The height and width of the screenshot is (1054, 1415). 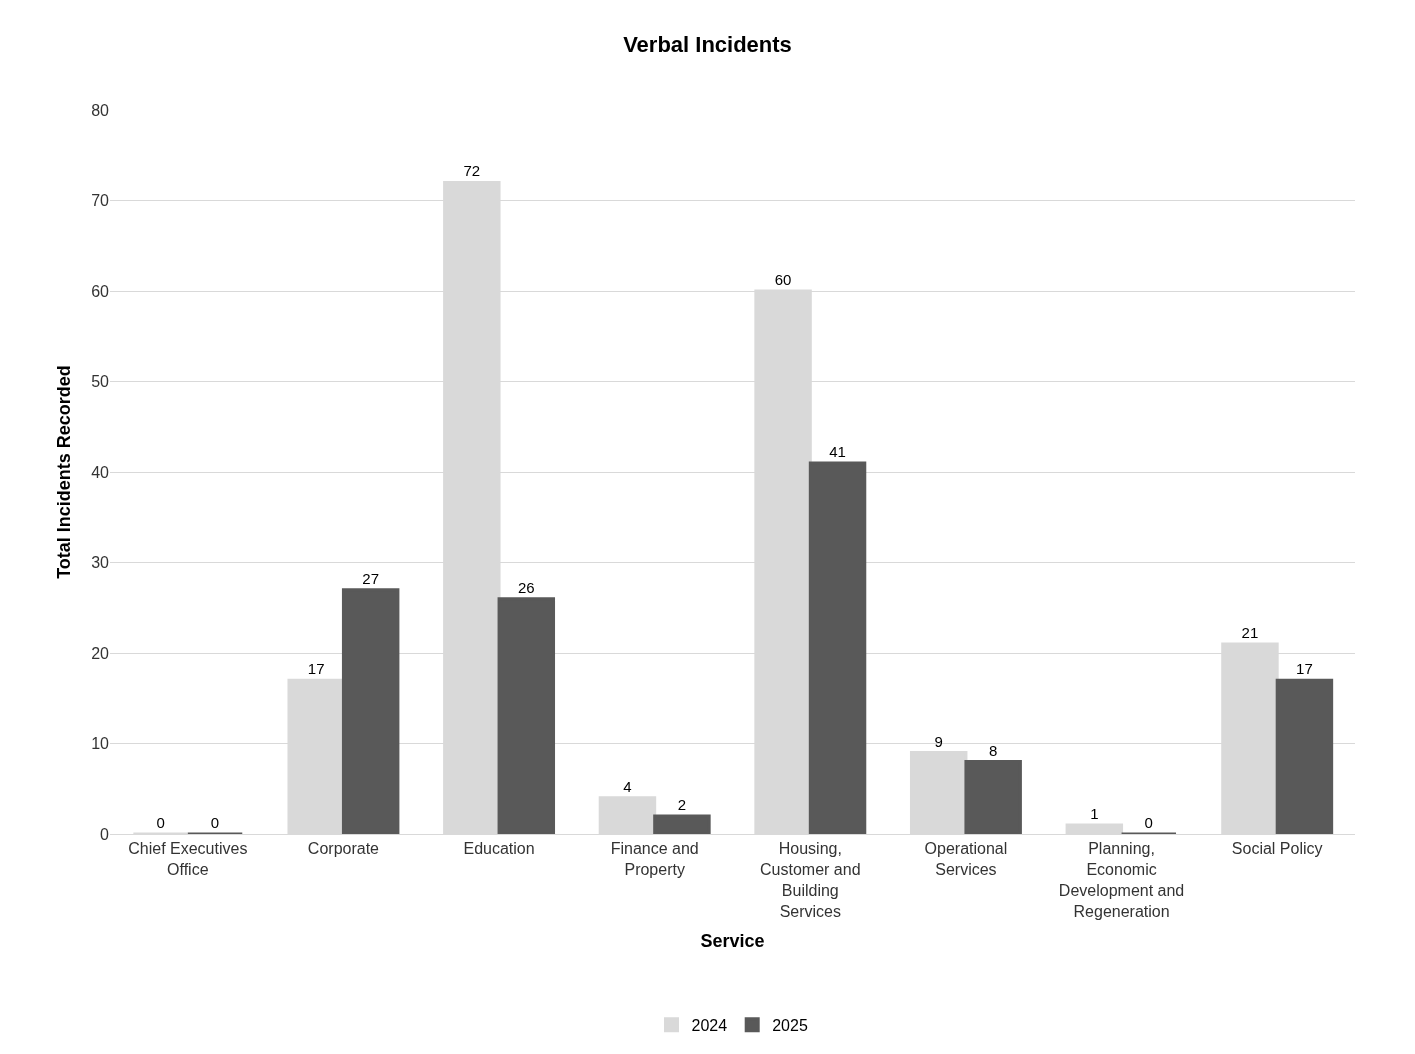 What do you see at coordinates (709, 1025) in the screenshot?
I see `legend-label: 2024` at bounding box center [709, 1025].